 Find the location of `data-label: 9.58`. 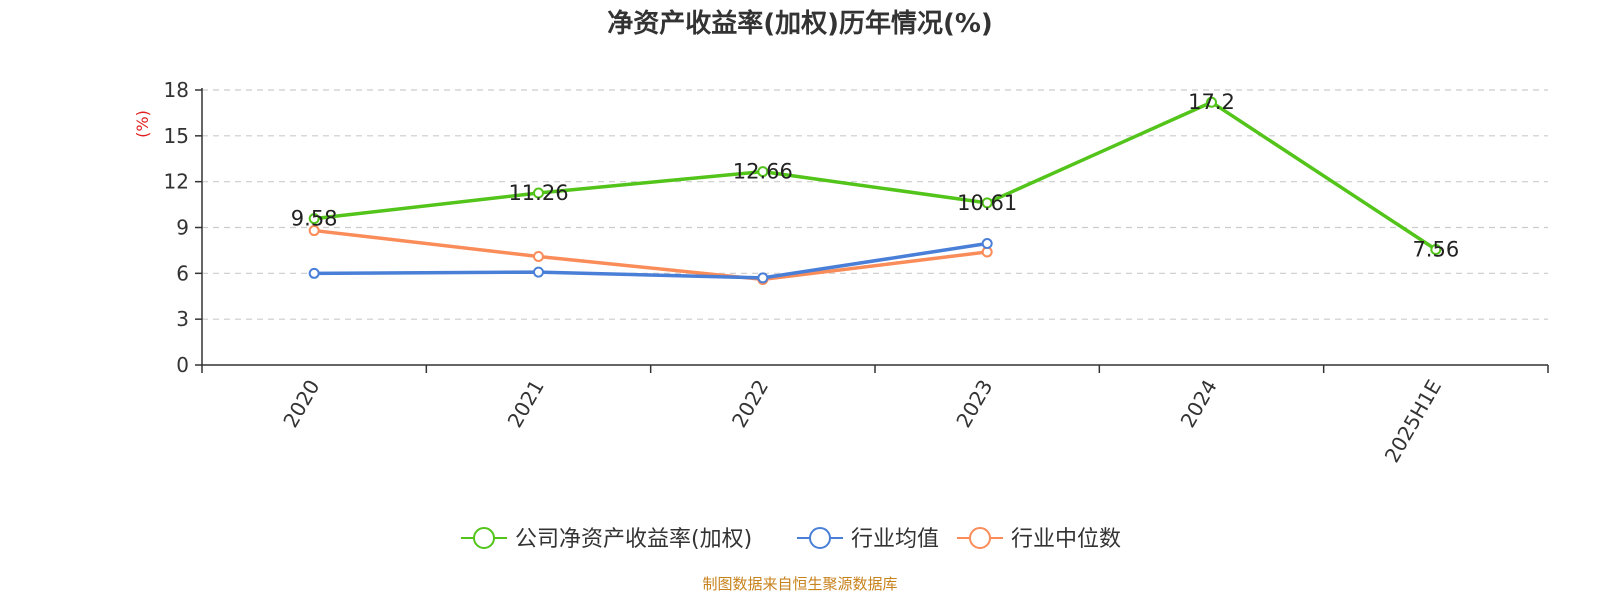

data-label: 9.58 is located at coordinates (314, 219).